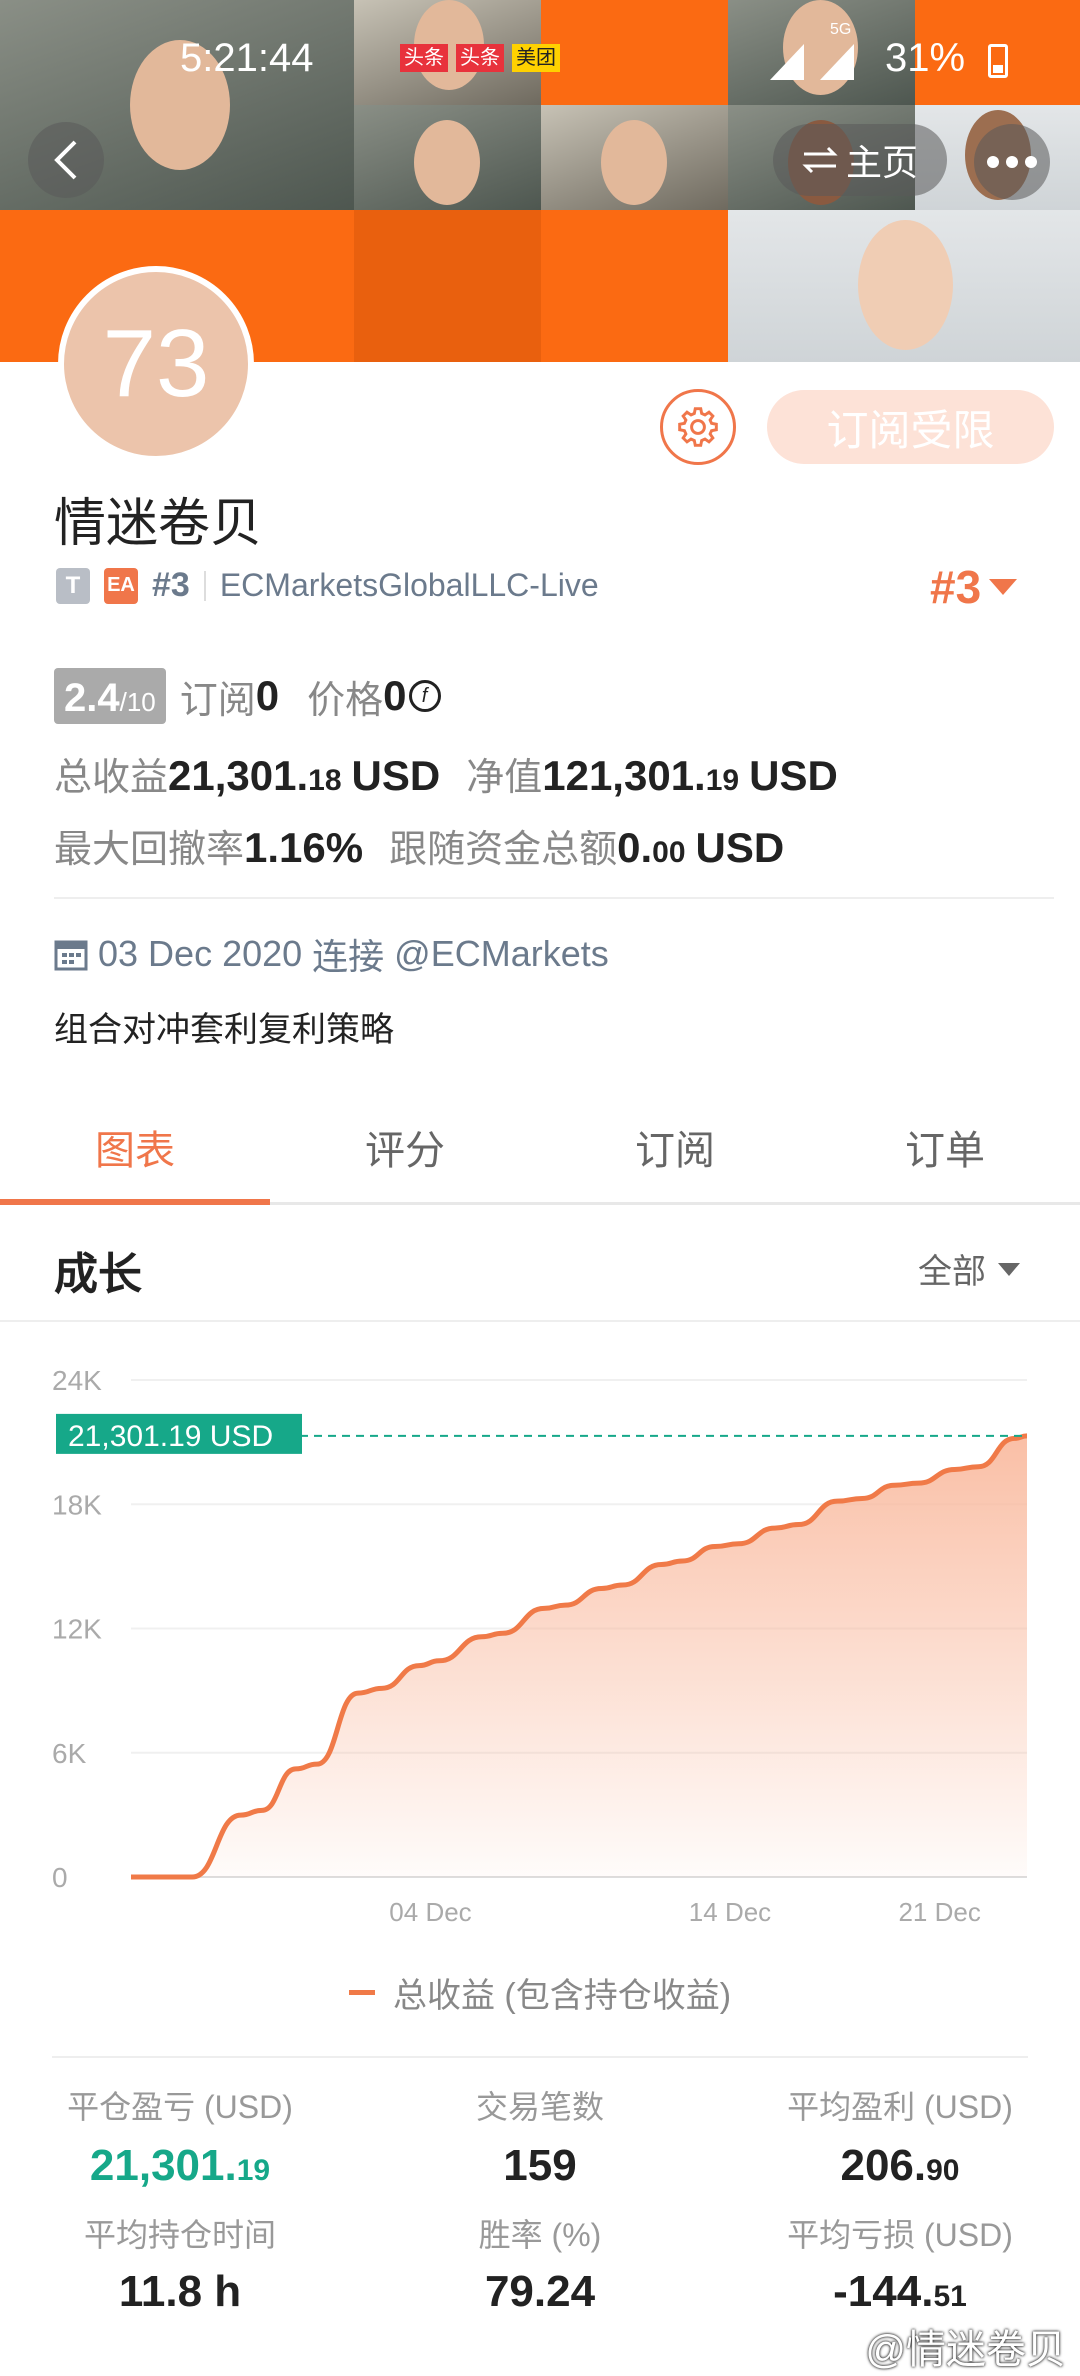 The width and height of the screenshot is (1080, 2376). What do you see at coordinates (540, 2291) in the screenshot?
I see `stat-value-main: 79.24` at bounding box center [540, 2291].